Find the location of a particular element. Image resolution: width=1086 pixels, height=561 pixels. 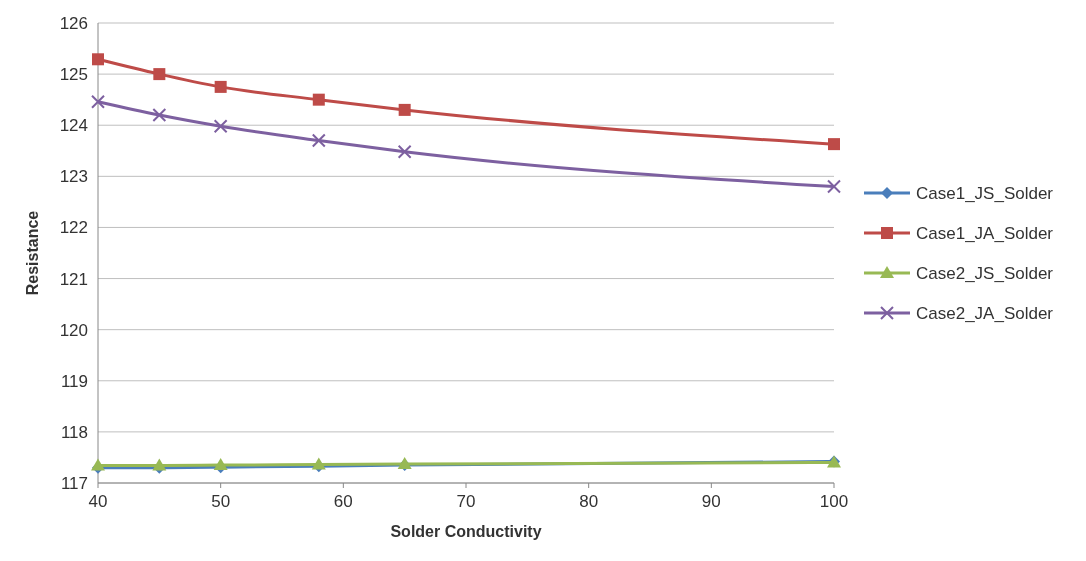

y-axis-title: Resistance is located at coordinates (32, 253).